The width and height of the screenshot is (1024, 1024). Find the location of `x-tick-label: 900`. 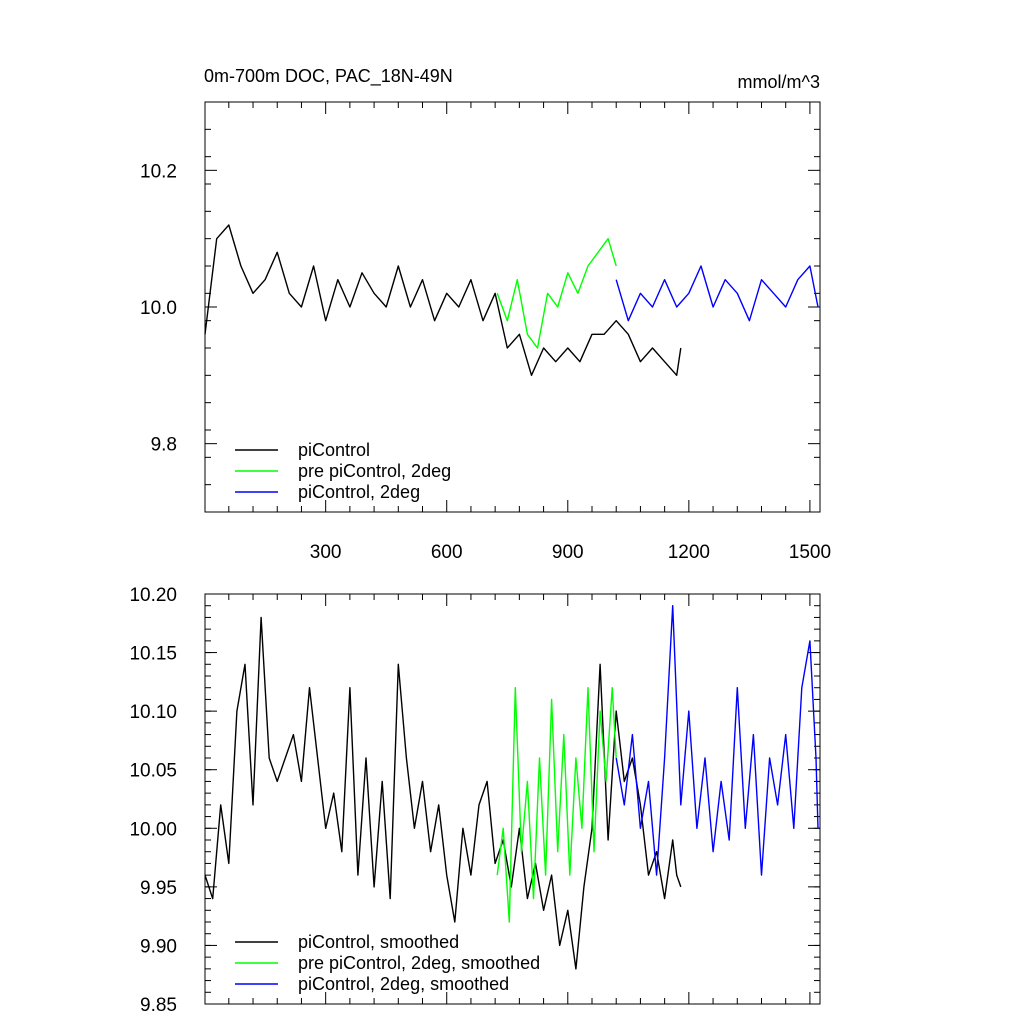

x-tick-label: 900 is located at coordinates (568, 552).